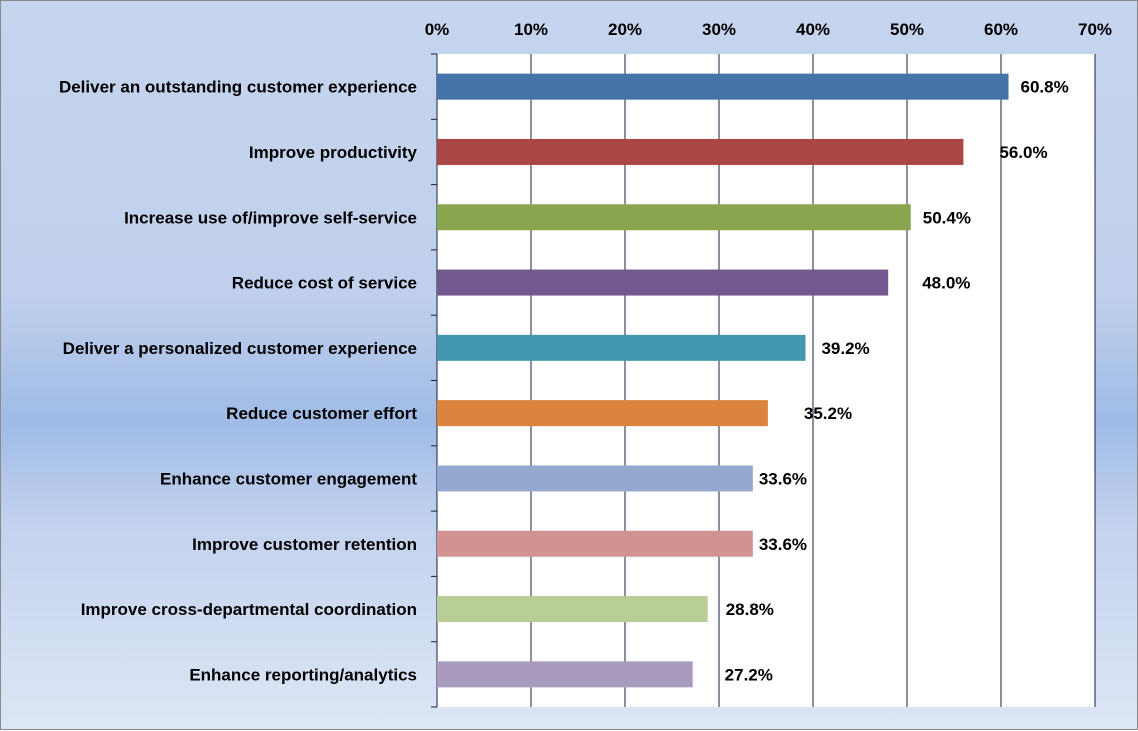  What do you see at coordinates (1001, 29) in the screenshot?
I see `x-tick-label: 60%` at bounding box center [1001, 29].